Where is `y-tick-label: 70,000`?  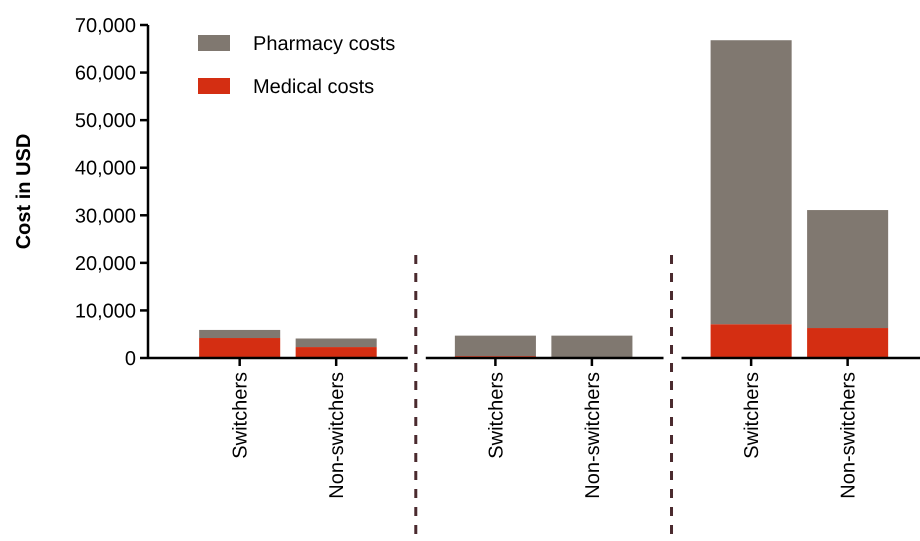
y-tick-label: 70,000 is located at coordinates (105, 26).